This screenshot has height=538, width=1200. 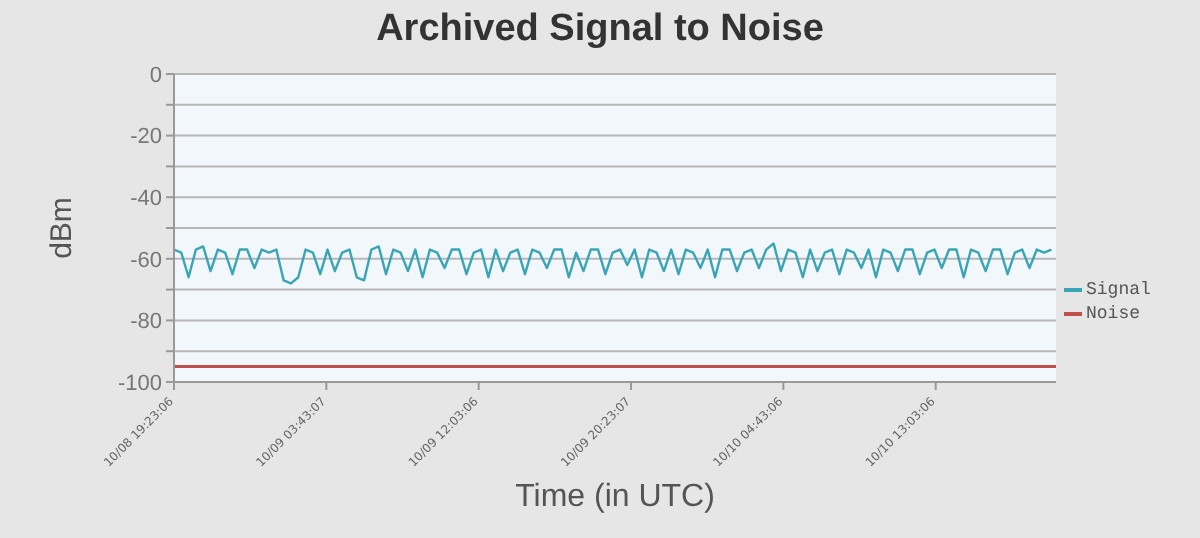 I want to click on y-tick-label: 0, so click(x=155, y=75).